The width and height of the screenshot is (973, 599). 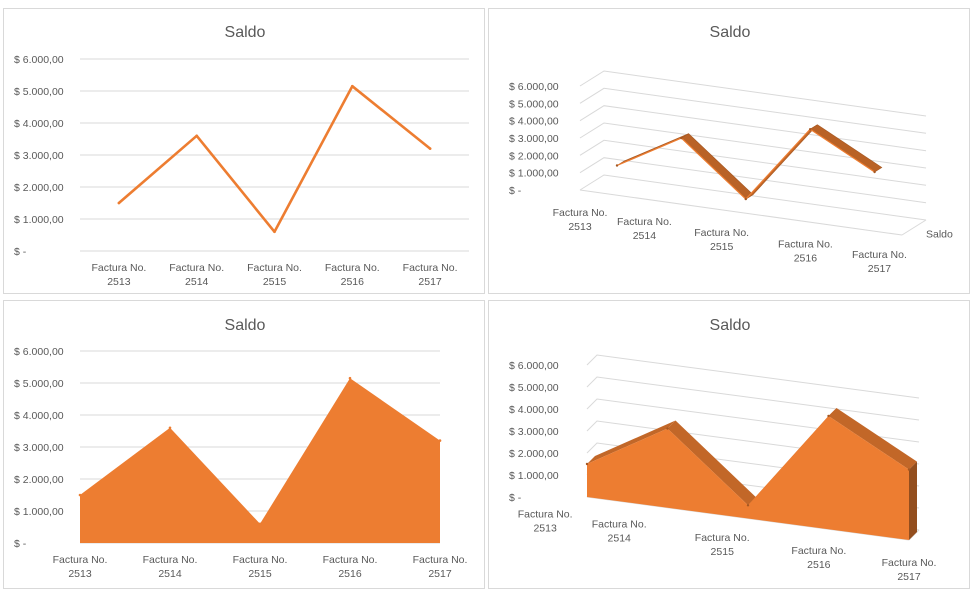 I want to click on series-line, so click(x=274, y=159).